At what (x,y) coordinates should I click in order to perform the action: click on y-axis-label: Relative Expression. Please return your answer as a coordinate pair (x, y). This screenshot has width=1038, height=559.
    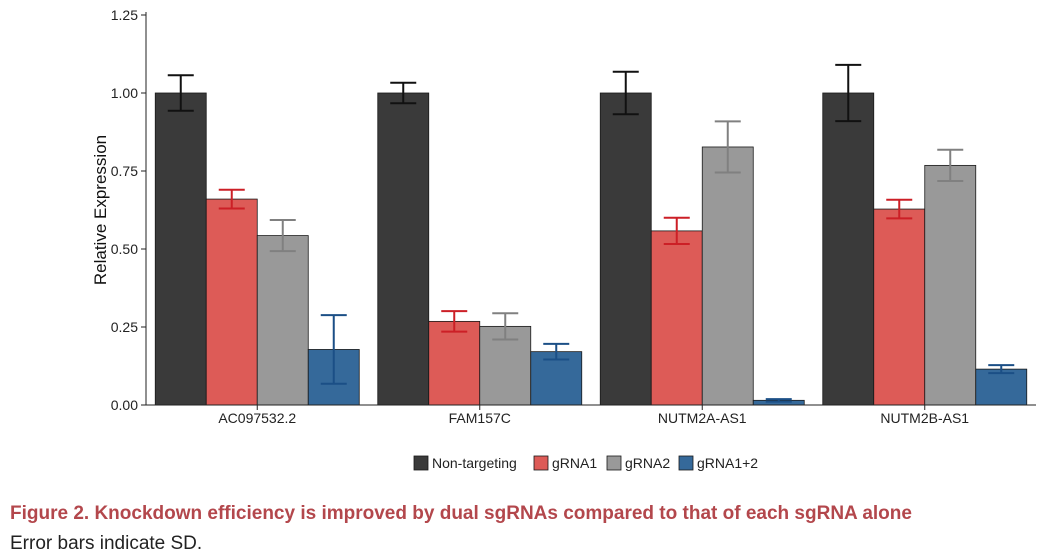
    Looking at the image, I should click on (100, 210).